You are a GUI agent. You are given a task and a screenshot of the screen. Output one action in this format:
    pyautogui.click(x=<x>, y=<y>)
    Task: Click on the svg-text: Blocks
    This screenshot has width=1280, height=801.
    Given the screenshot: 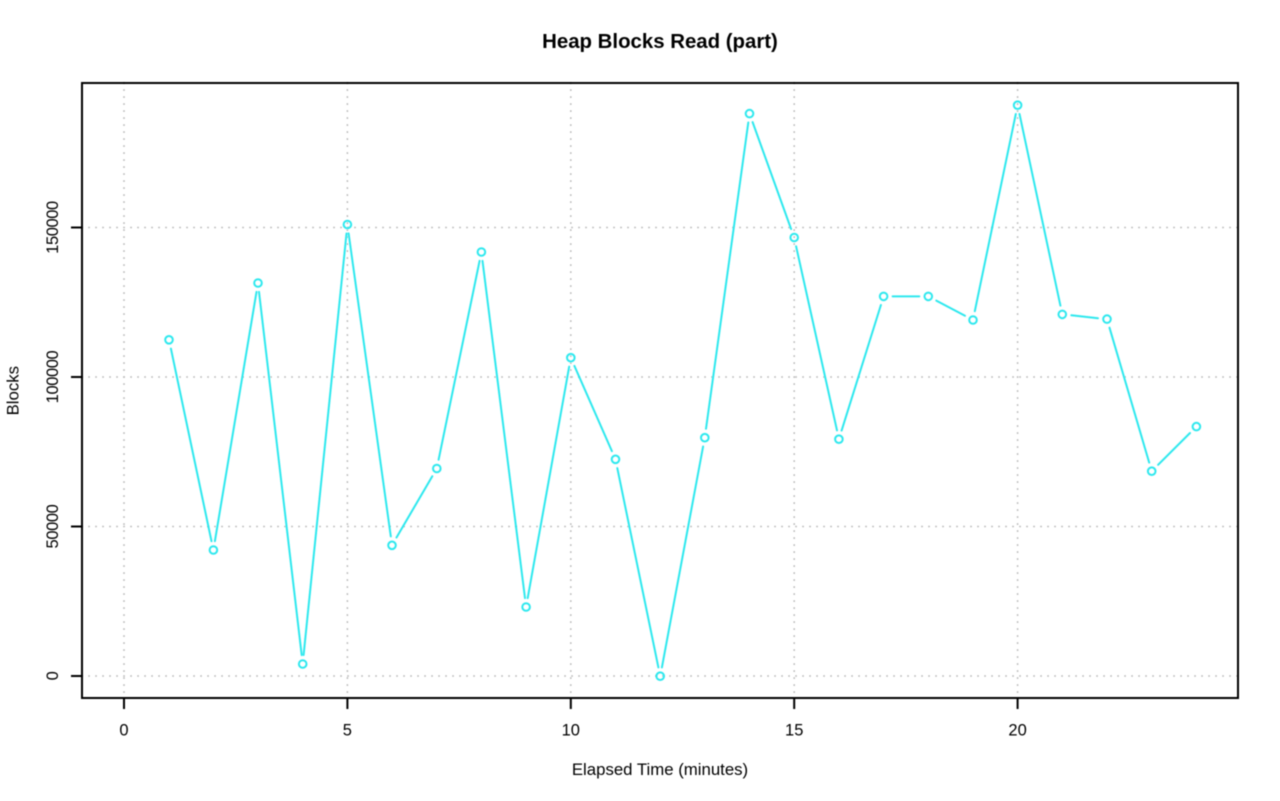 What is the action you would take?
    pyautogui.click(x=12, y=390)
    